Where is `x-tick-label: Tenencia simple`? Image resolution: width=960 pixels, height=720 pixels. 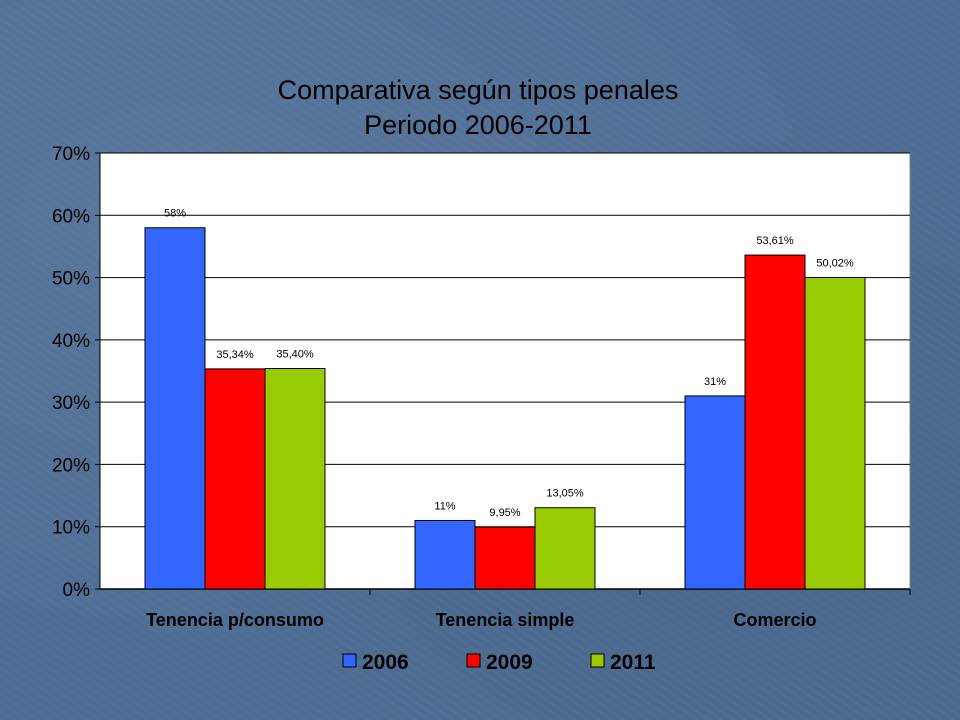 x-tick-label: Tenencia simple is located at coordinates (505, 620).